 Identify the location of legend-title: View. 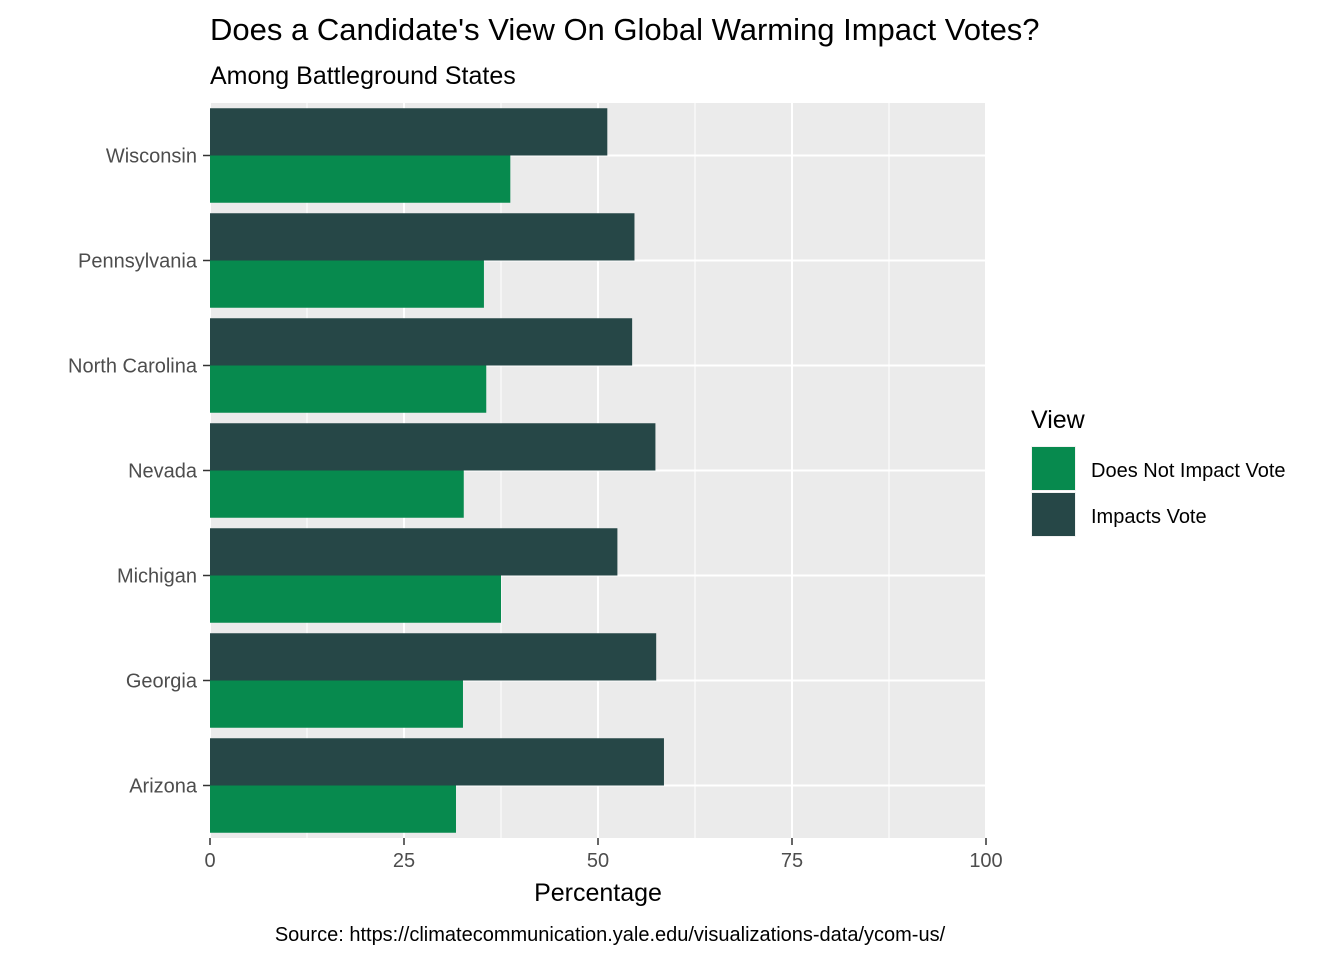
(1058, 420).